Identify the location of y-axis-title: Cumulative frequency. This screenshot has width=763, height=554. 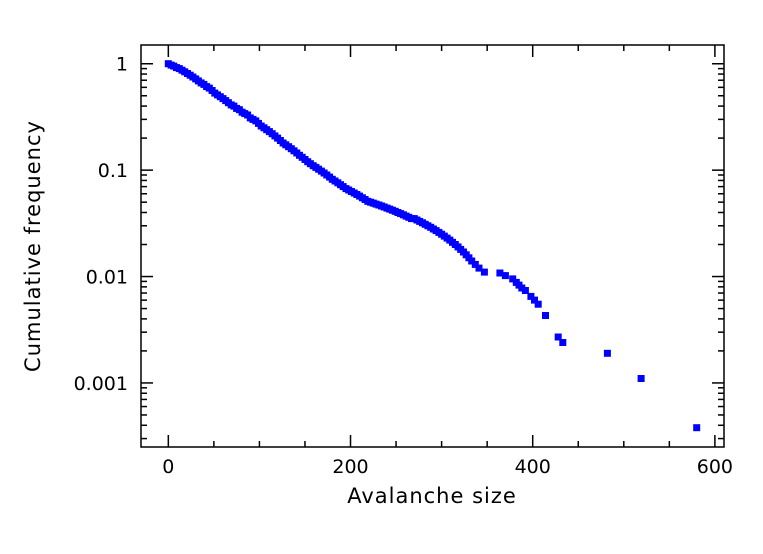
(33, 246).